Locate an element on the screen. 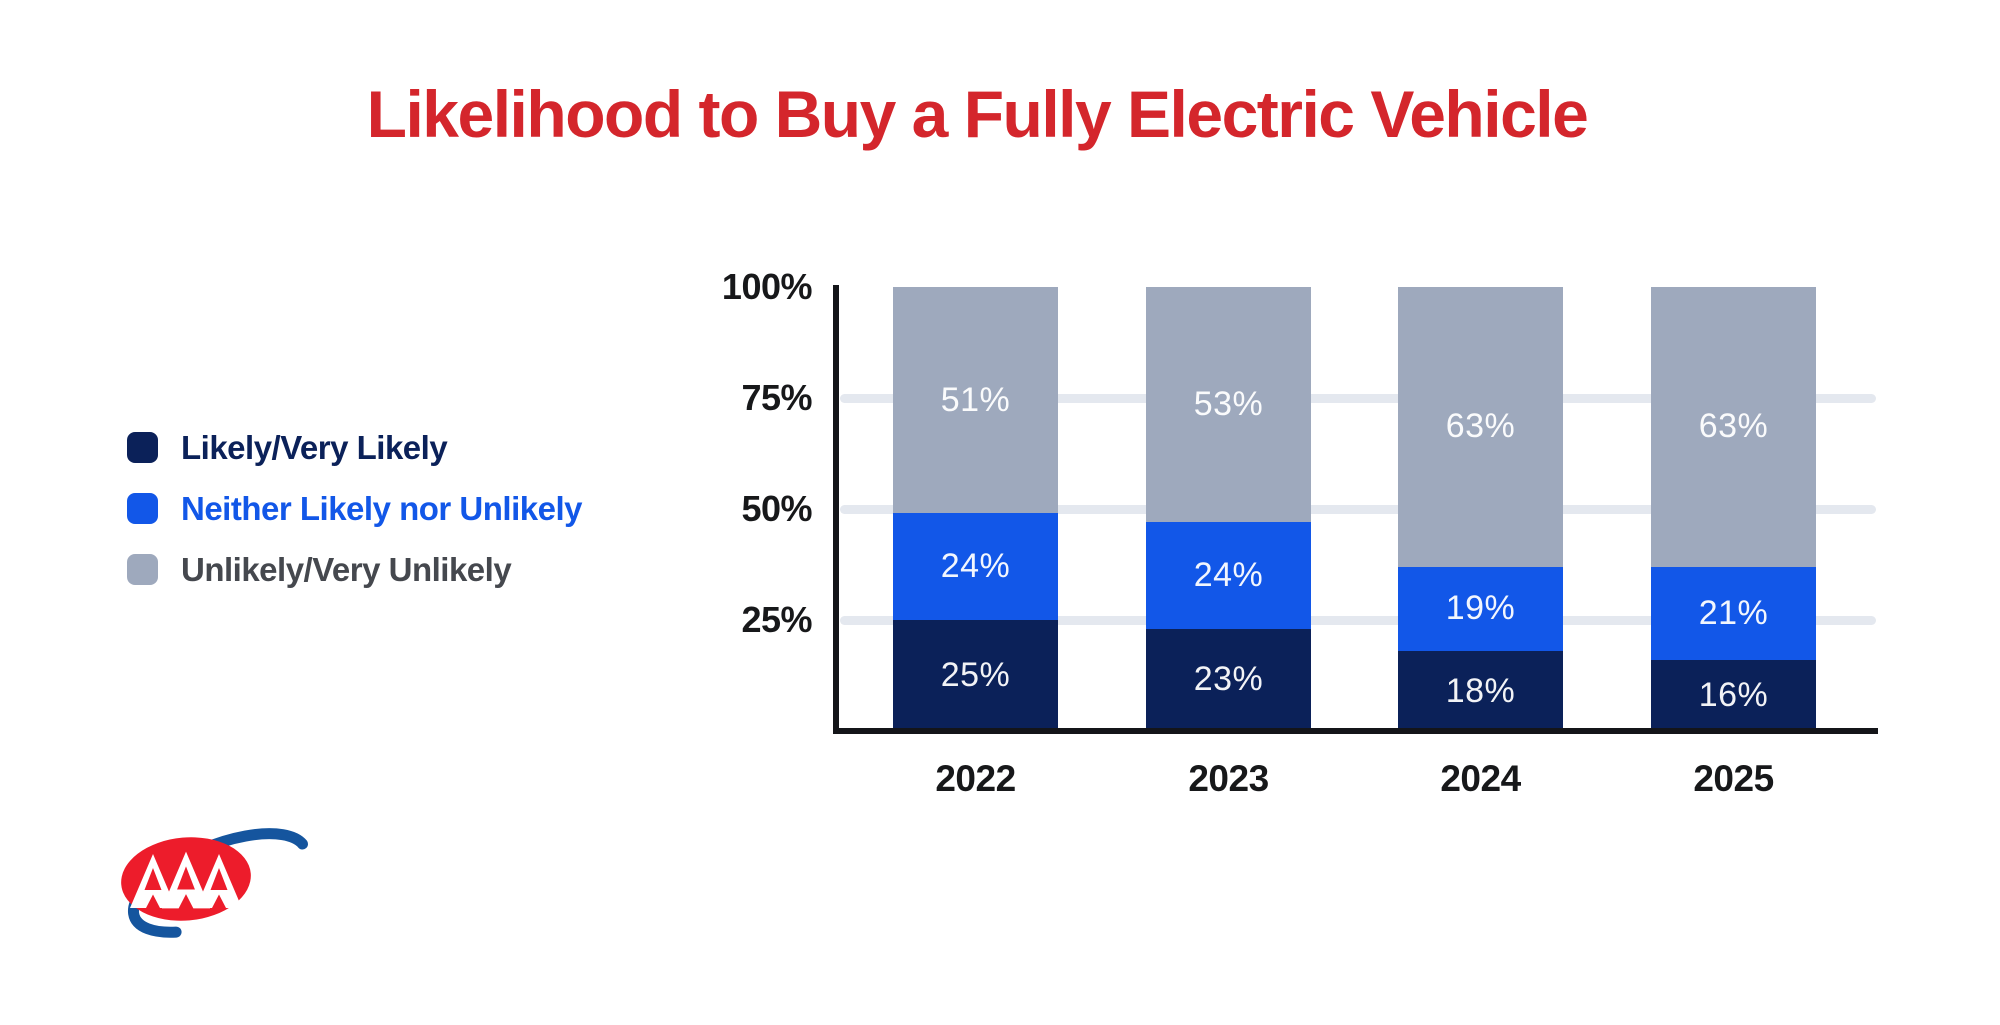 This screenshot has width=2000, height=1025. segment-value-label: 23% is located at coordinates (1228, 679).